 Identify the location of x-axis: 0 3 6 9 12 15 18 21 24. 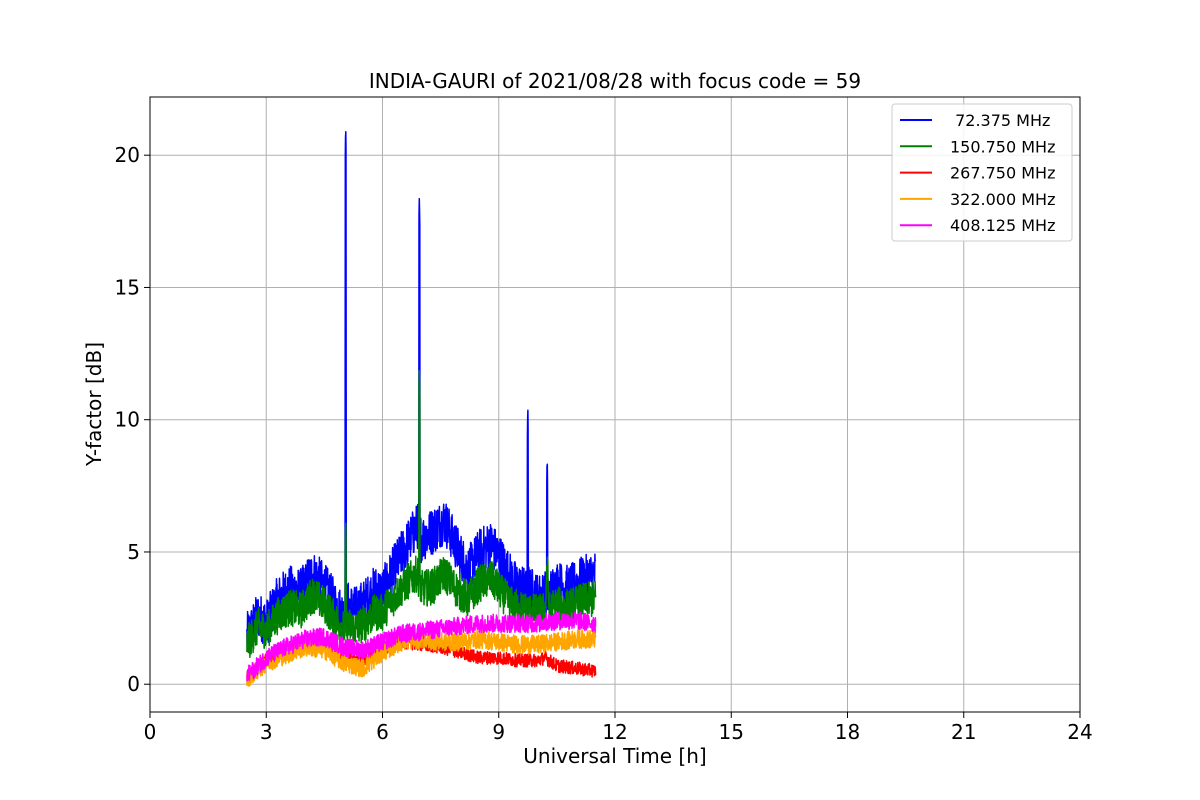
(618, 728).